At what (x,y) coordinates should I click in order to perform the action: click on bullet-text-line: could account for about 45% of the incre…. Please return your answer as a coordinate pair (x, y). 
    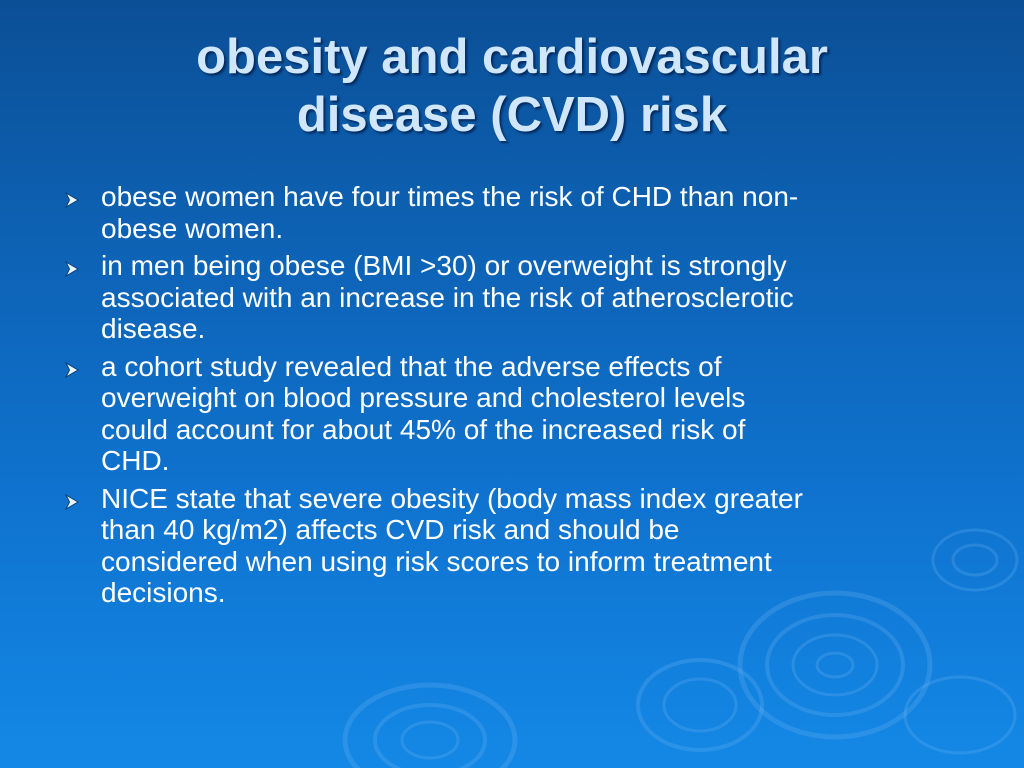
    Looking at the image, I should click on (423, 429).